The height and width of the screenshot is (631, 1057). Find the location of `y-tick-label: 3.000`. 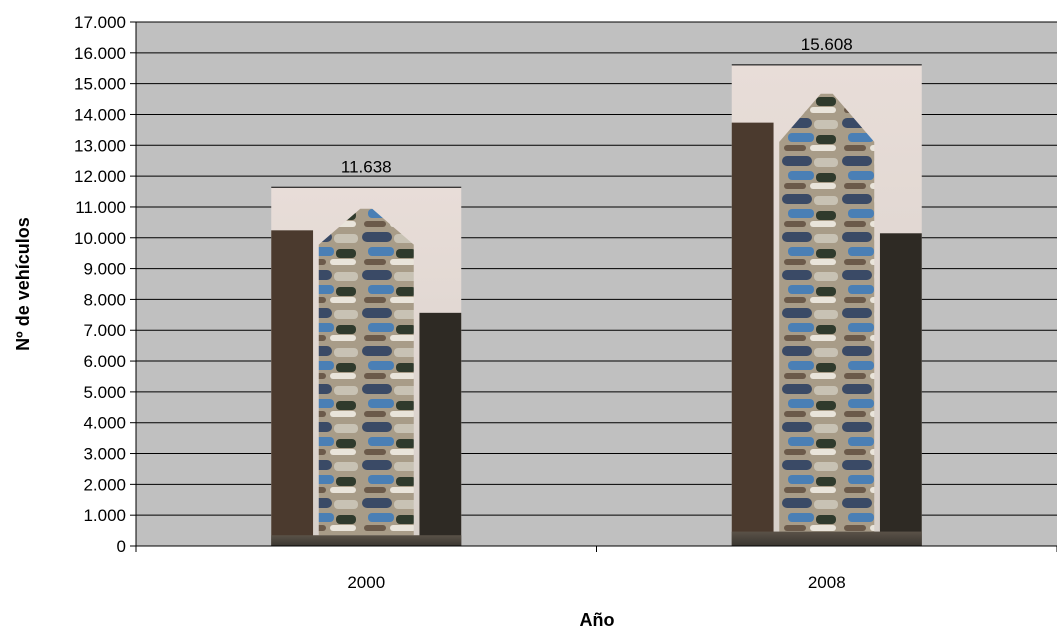

y-tick-label: 3.000 is located at coordinates (104, 454).